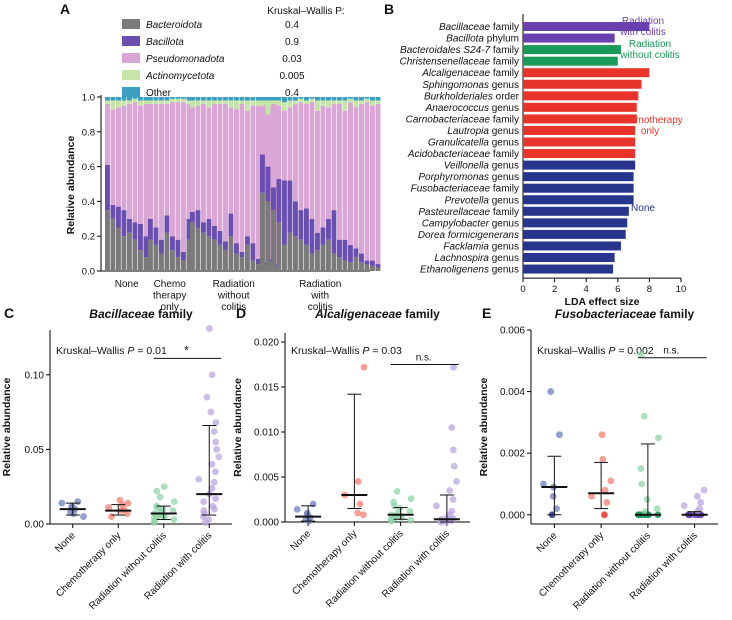  Describe the element at coordinates (465, 189) in the screenshot. I see `taxon-label: Fusobacteriaceae family` at that location.